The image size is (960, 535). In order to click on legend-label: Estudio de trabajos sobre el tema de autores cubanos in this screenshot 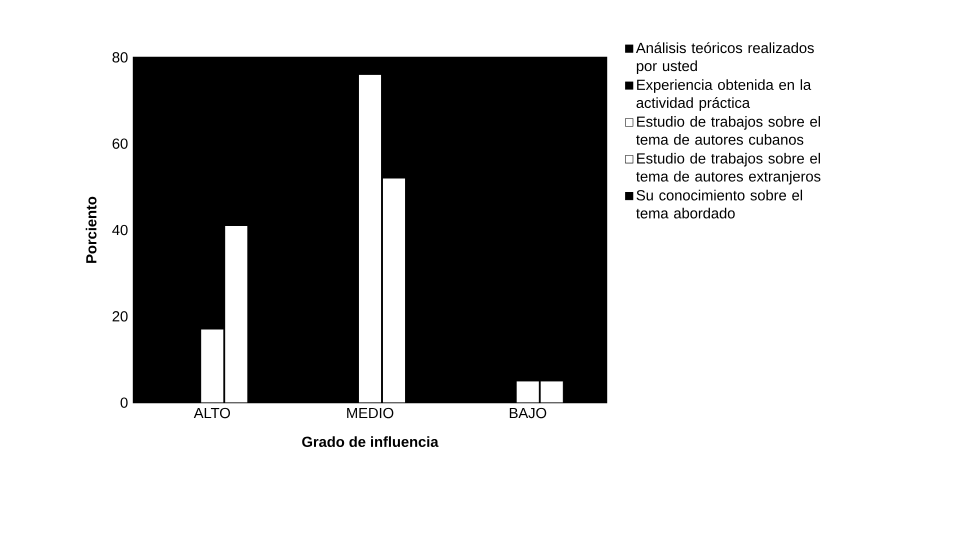, I will do `click(728, 130)`.